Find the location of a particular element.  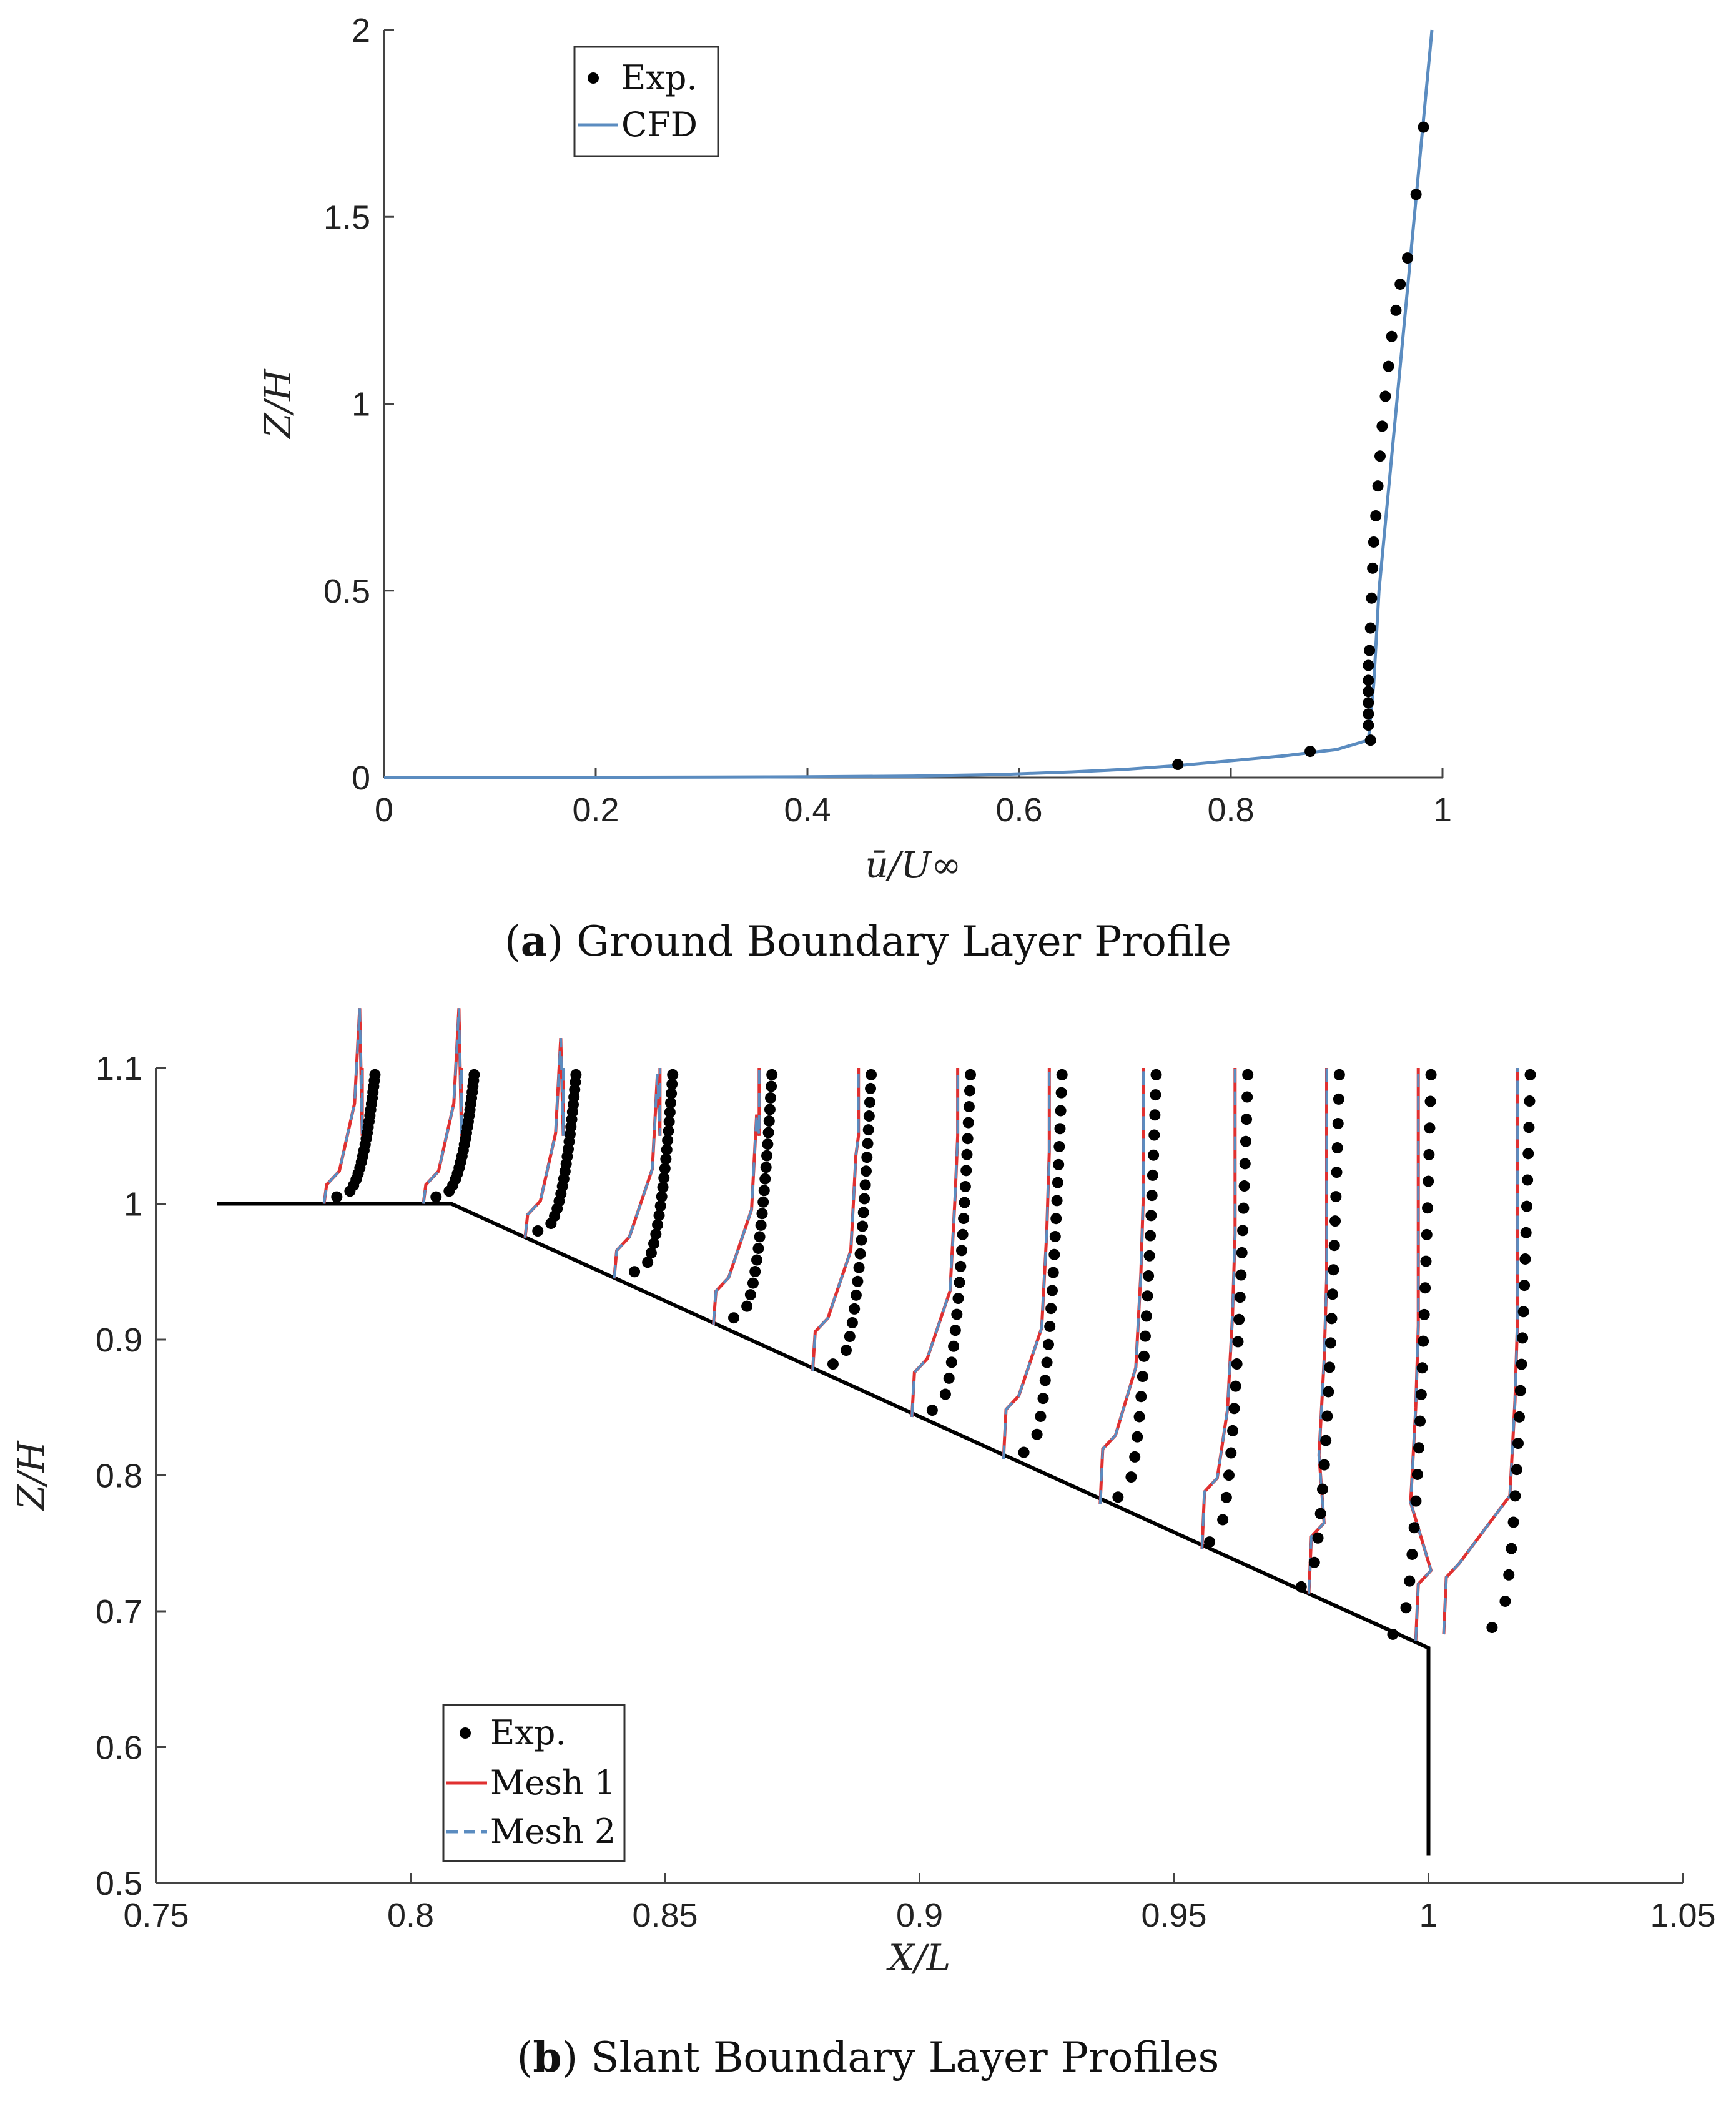

x-tick-label-a: 0 is located at coordinates (384, 810).